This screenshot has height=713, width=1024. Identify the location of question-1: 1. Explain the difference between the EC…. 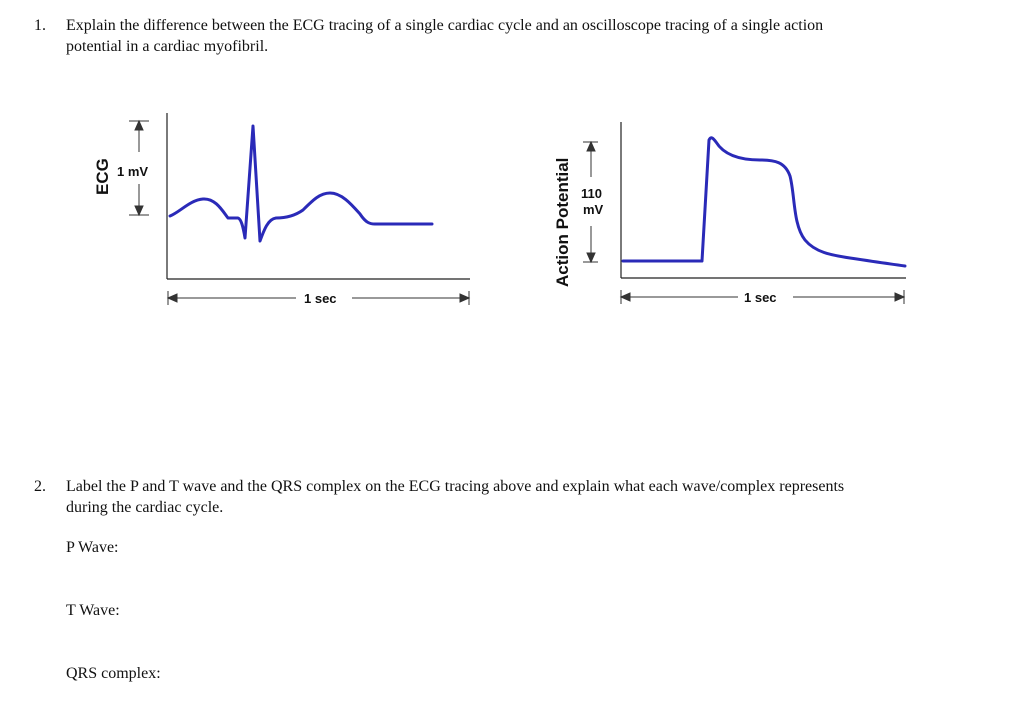
(524, 37).